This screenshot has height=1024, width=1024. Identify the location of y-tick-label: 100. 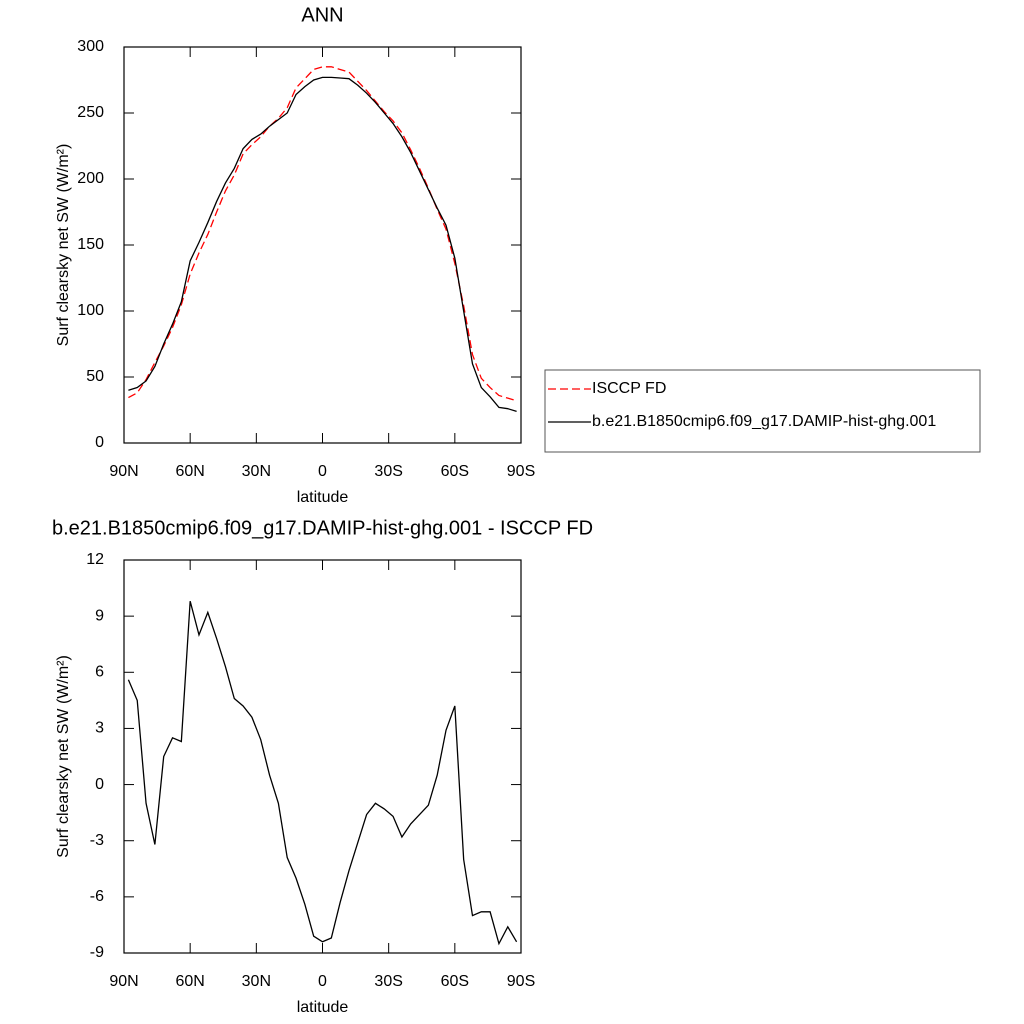
(90, 310).